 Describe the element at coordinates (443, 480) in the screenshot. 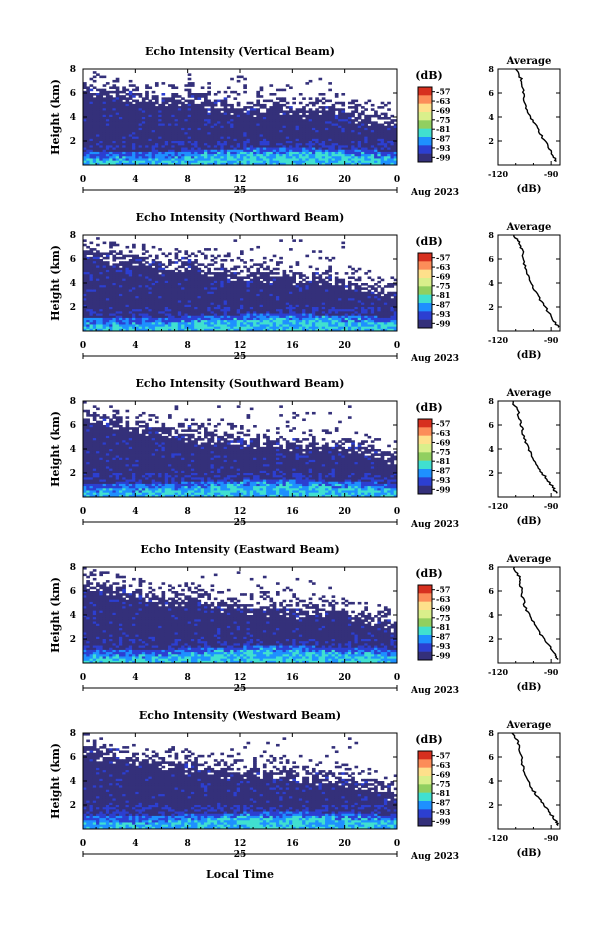

I see `colorbar-tick-label: -93` at that location.